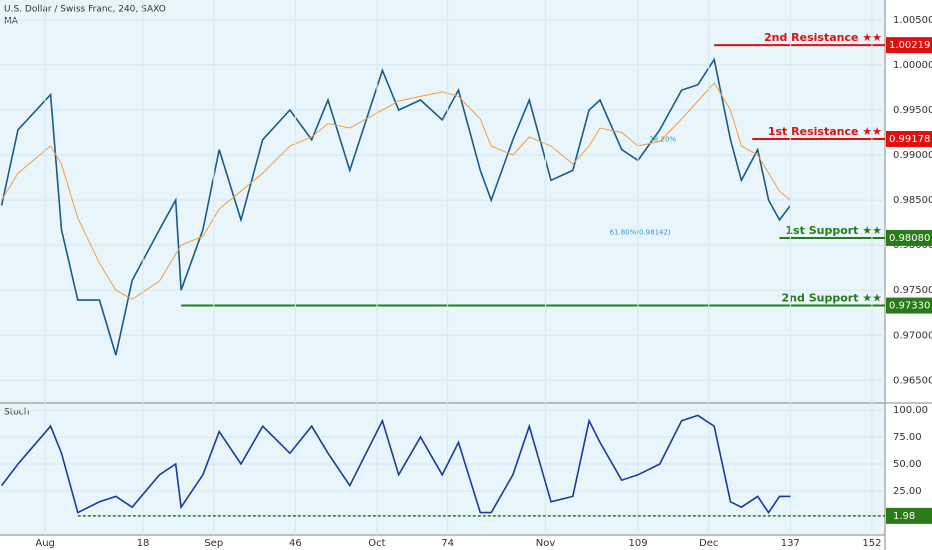 The height and width of the screenshot is (550, 932). What do you see at coordinates (912, 110) in the screenshot?
I see `y-tick-label: 0.99500` at bounding box center [912, 110].